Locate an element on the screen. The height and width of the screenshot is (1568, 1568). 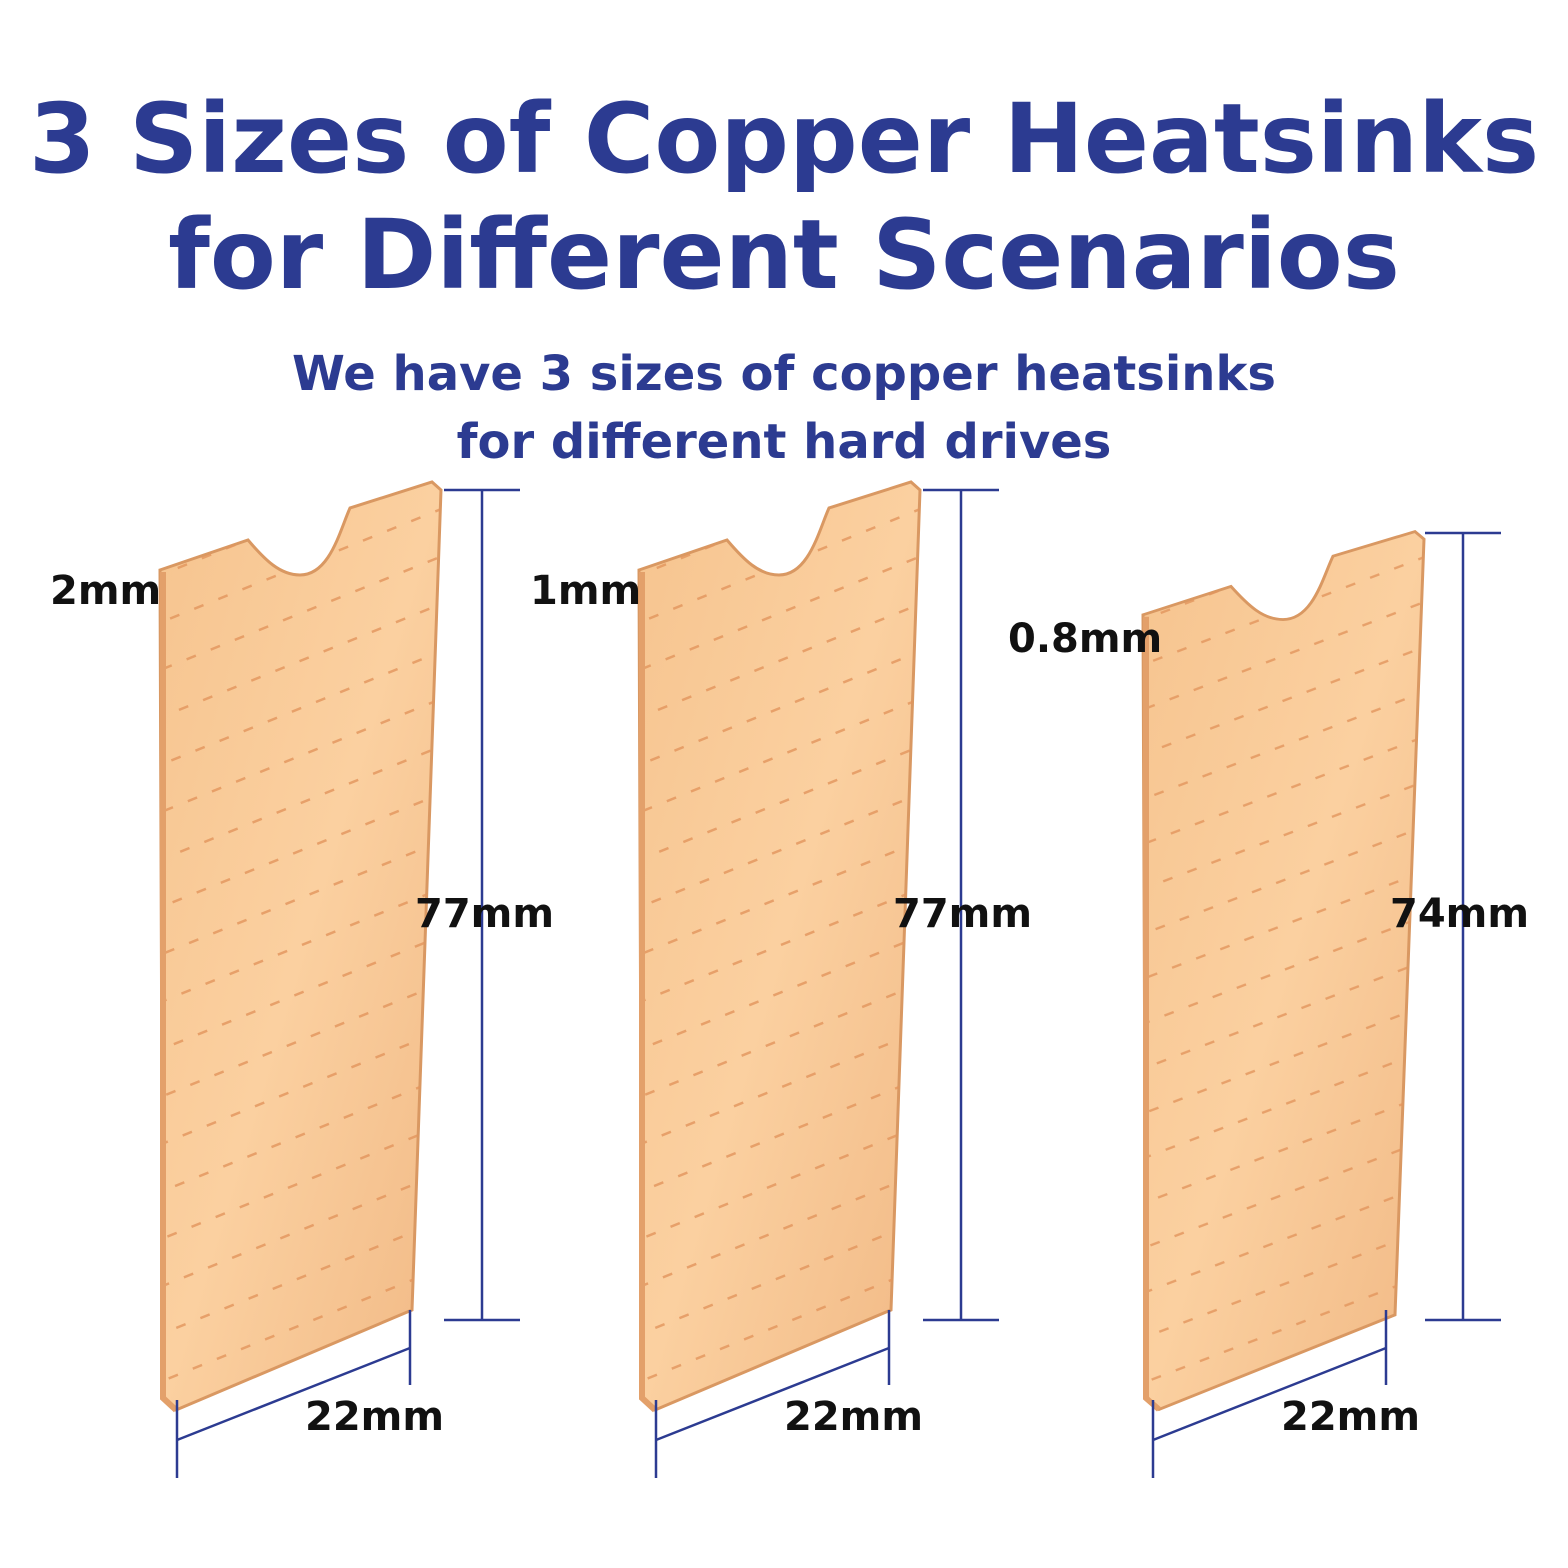
title-line: for Different Scenarios is located at coordinates (784, 255).